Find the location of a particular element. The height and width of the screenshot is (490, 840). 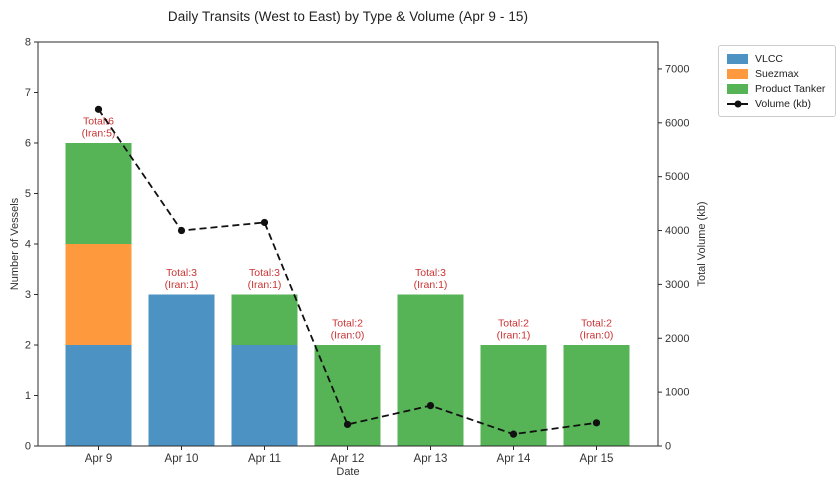

volume-line-marker-icon is located at coordinates (737, 103).